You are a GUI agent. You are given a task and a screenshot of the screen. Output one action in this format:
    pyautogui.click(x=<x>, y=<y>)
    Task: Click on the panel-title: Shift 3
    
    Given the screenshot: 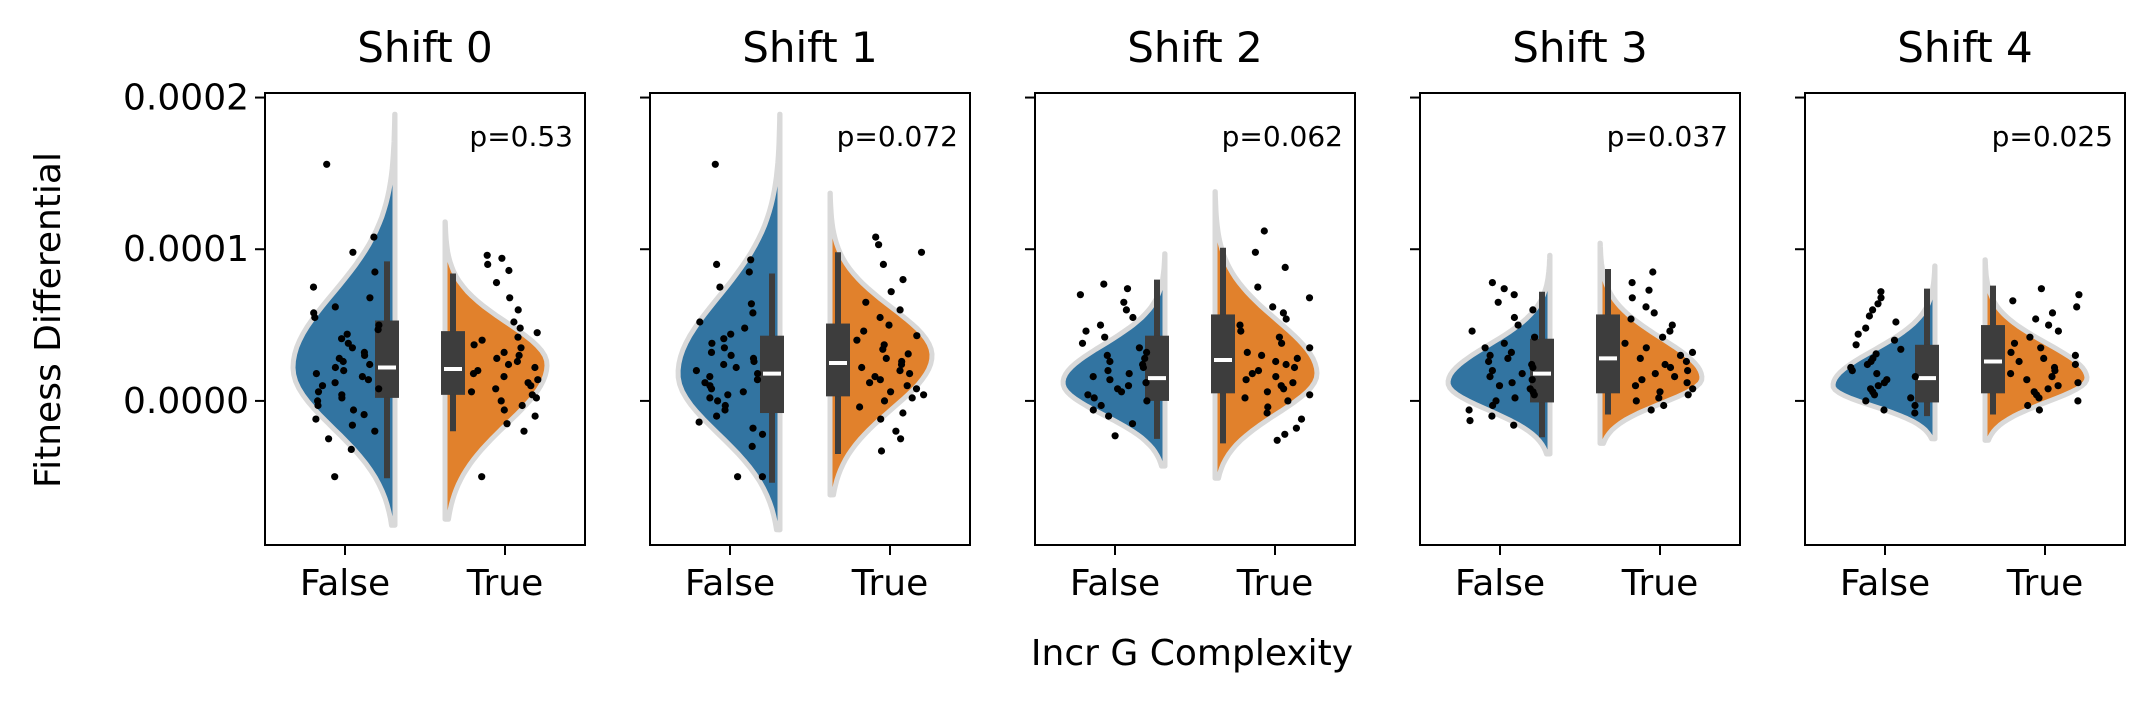 What is the action you would take?
    pyautogui.click(x=1580, y=47)
    